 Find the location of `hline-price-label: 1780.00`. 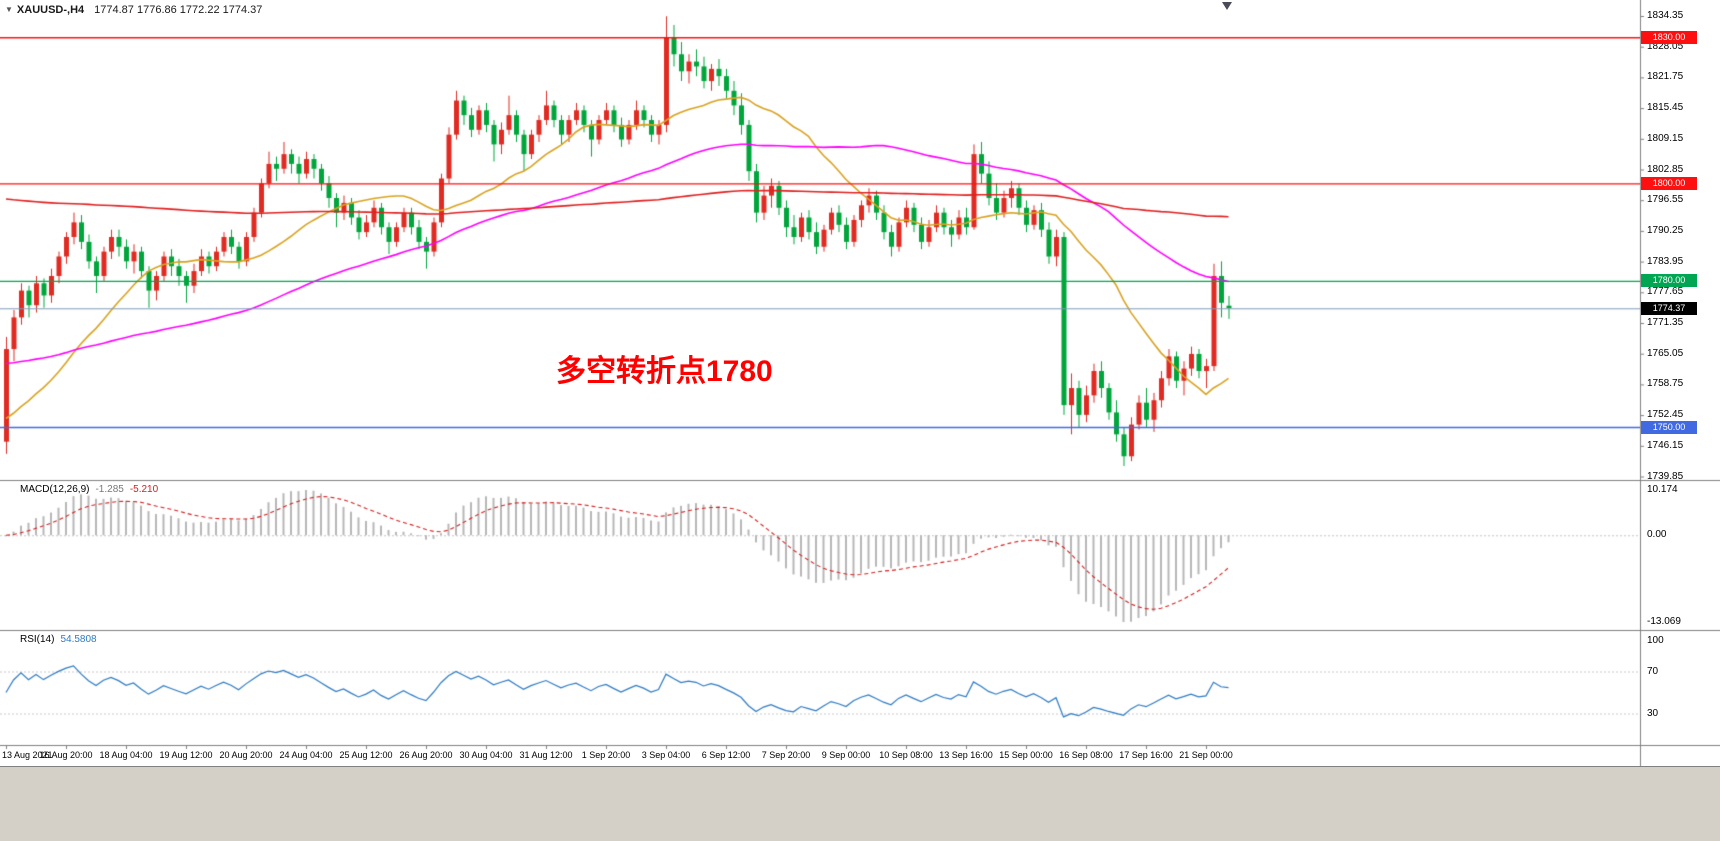

hline-price-label: 1780.00 is located at coordinates (1669, 281).